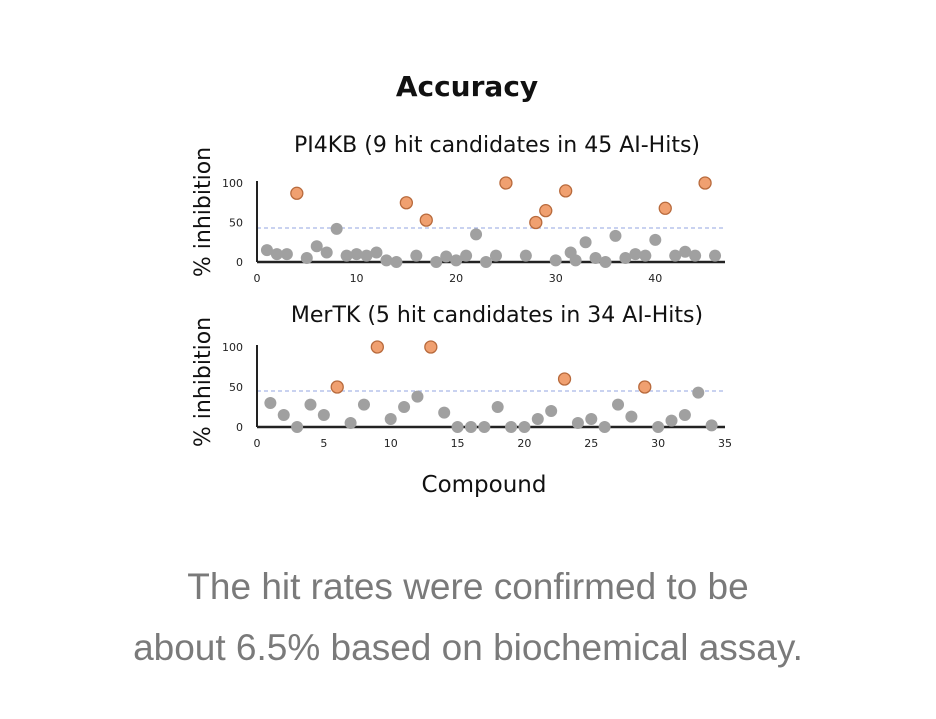 The width and height of the screenshot is (936, 719). Describe the element at coordinates (391, 443) in the screenshot. I see `x-tick-label: 10` at that location.